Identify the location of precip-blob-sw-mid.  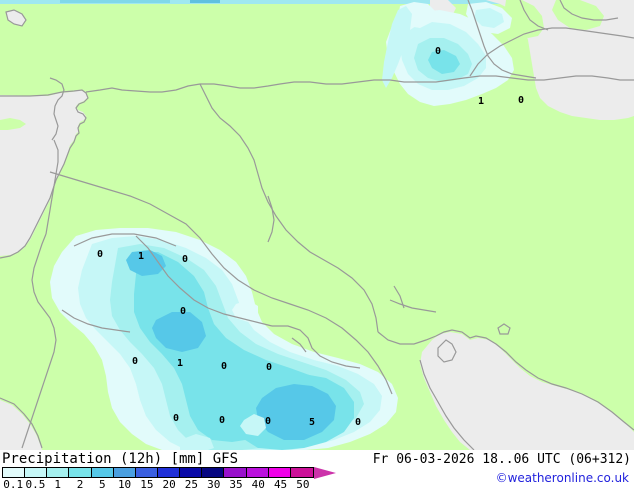
(179, 332).